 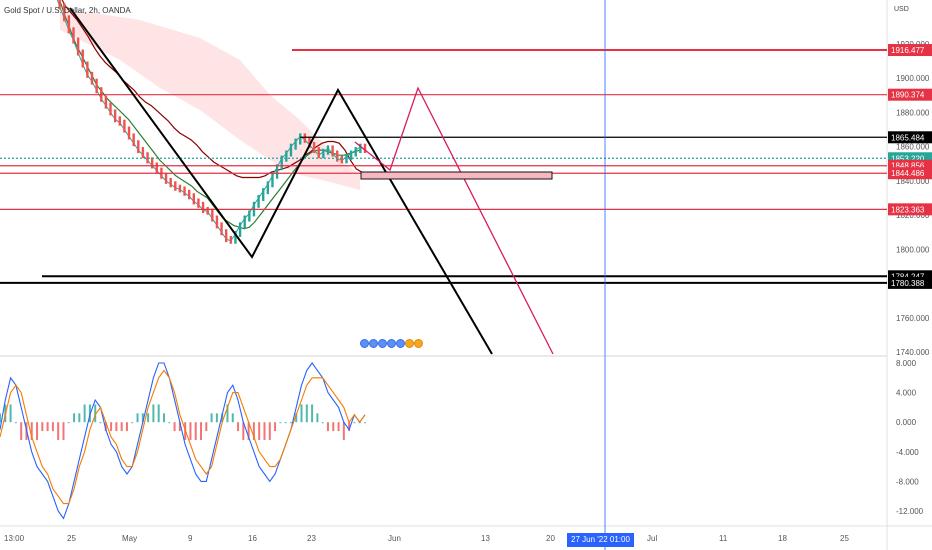 What do you see at coordinates (910, 511) in the screenshot?
I see `osc-axis-tick: -12.000` at bounding box center [910, 511].